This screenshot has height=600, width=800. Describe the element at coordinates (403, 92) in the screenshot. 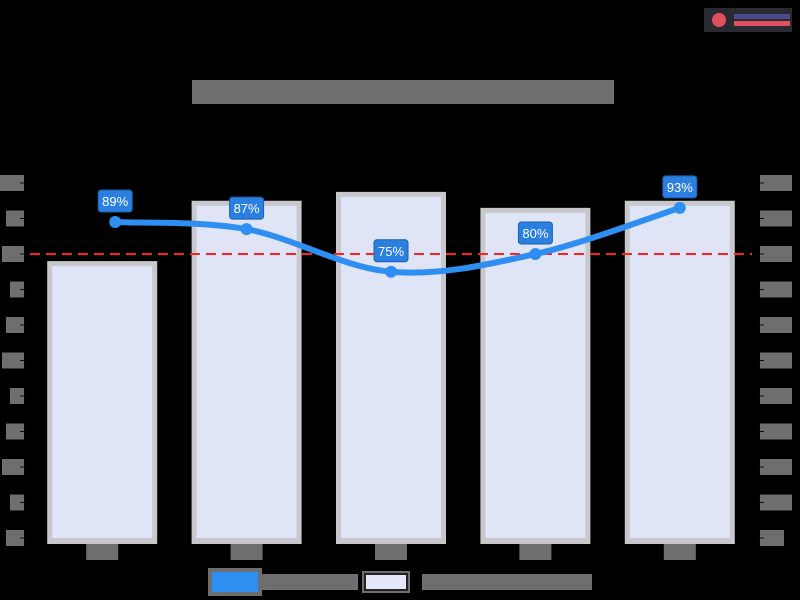

I see `chart-title: Chart title (text obscured)` at that location.